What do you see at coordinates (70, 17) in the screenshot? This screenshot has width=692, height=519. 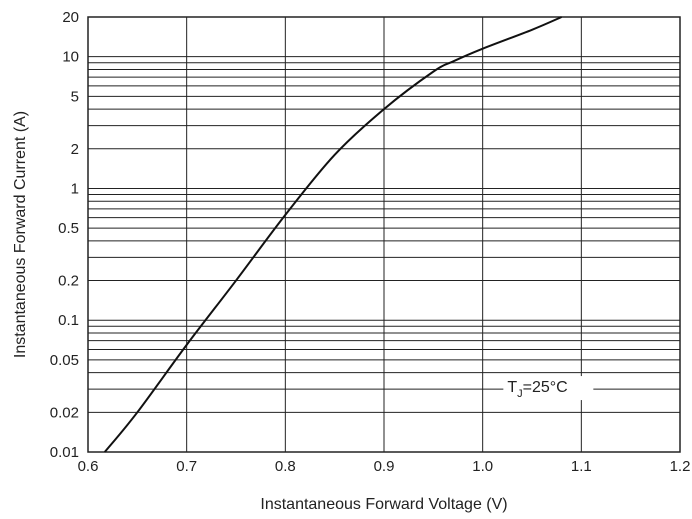 I see `y-tick-label: 20` at bounding box center [70, 17].